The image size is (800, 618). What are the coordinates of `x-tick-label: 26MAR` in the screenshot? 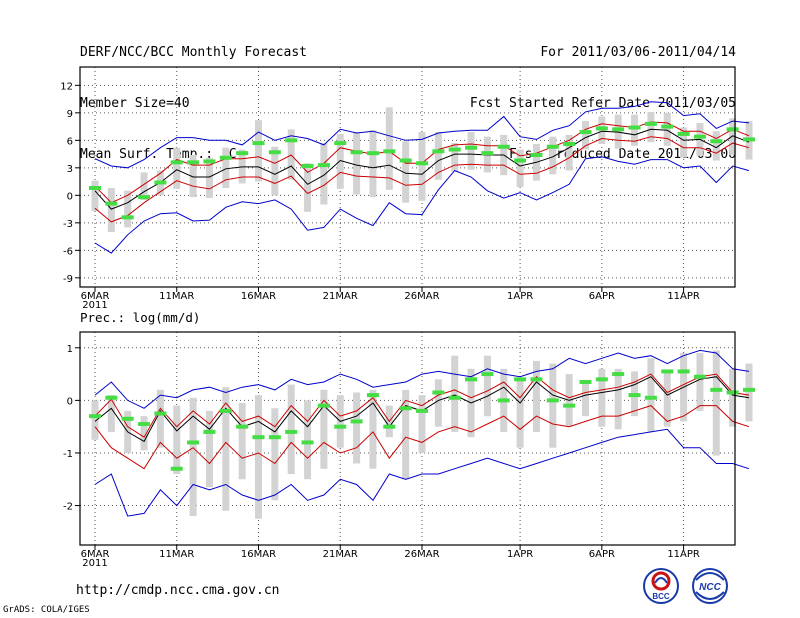 It's located at (421, 296).